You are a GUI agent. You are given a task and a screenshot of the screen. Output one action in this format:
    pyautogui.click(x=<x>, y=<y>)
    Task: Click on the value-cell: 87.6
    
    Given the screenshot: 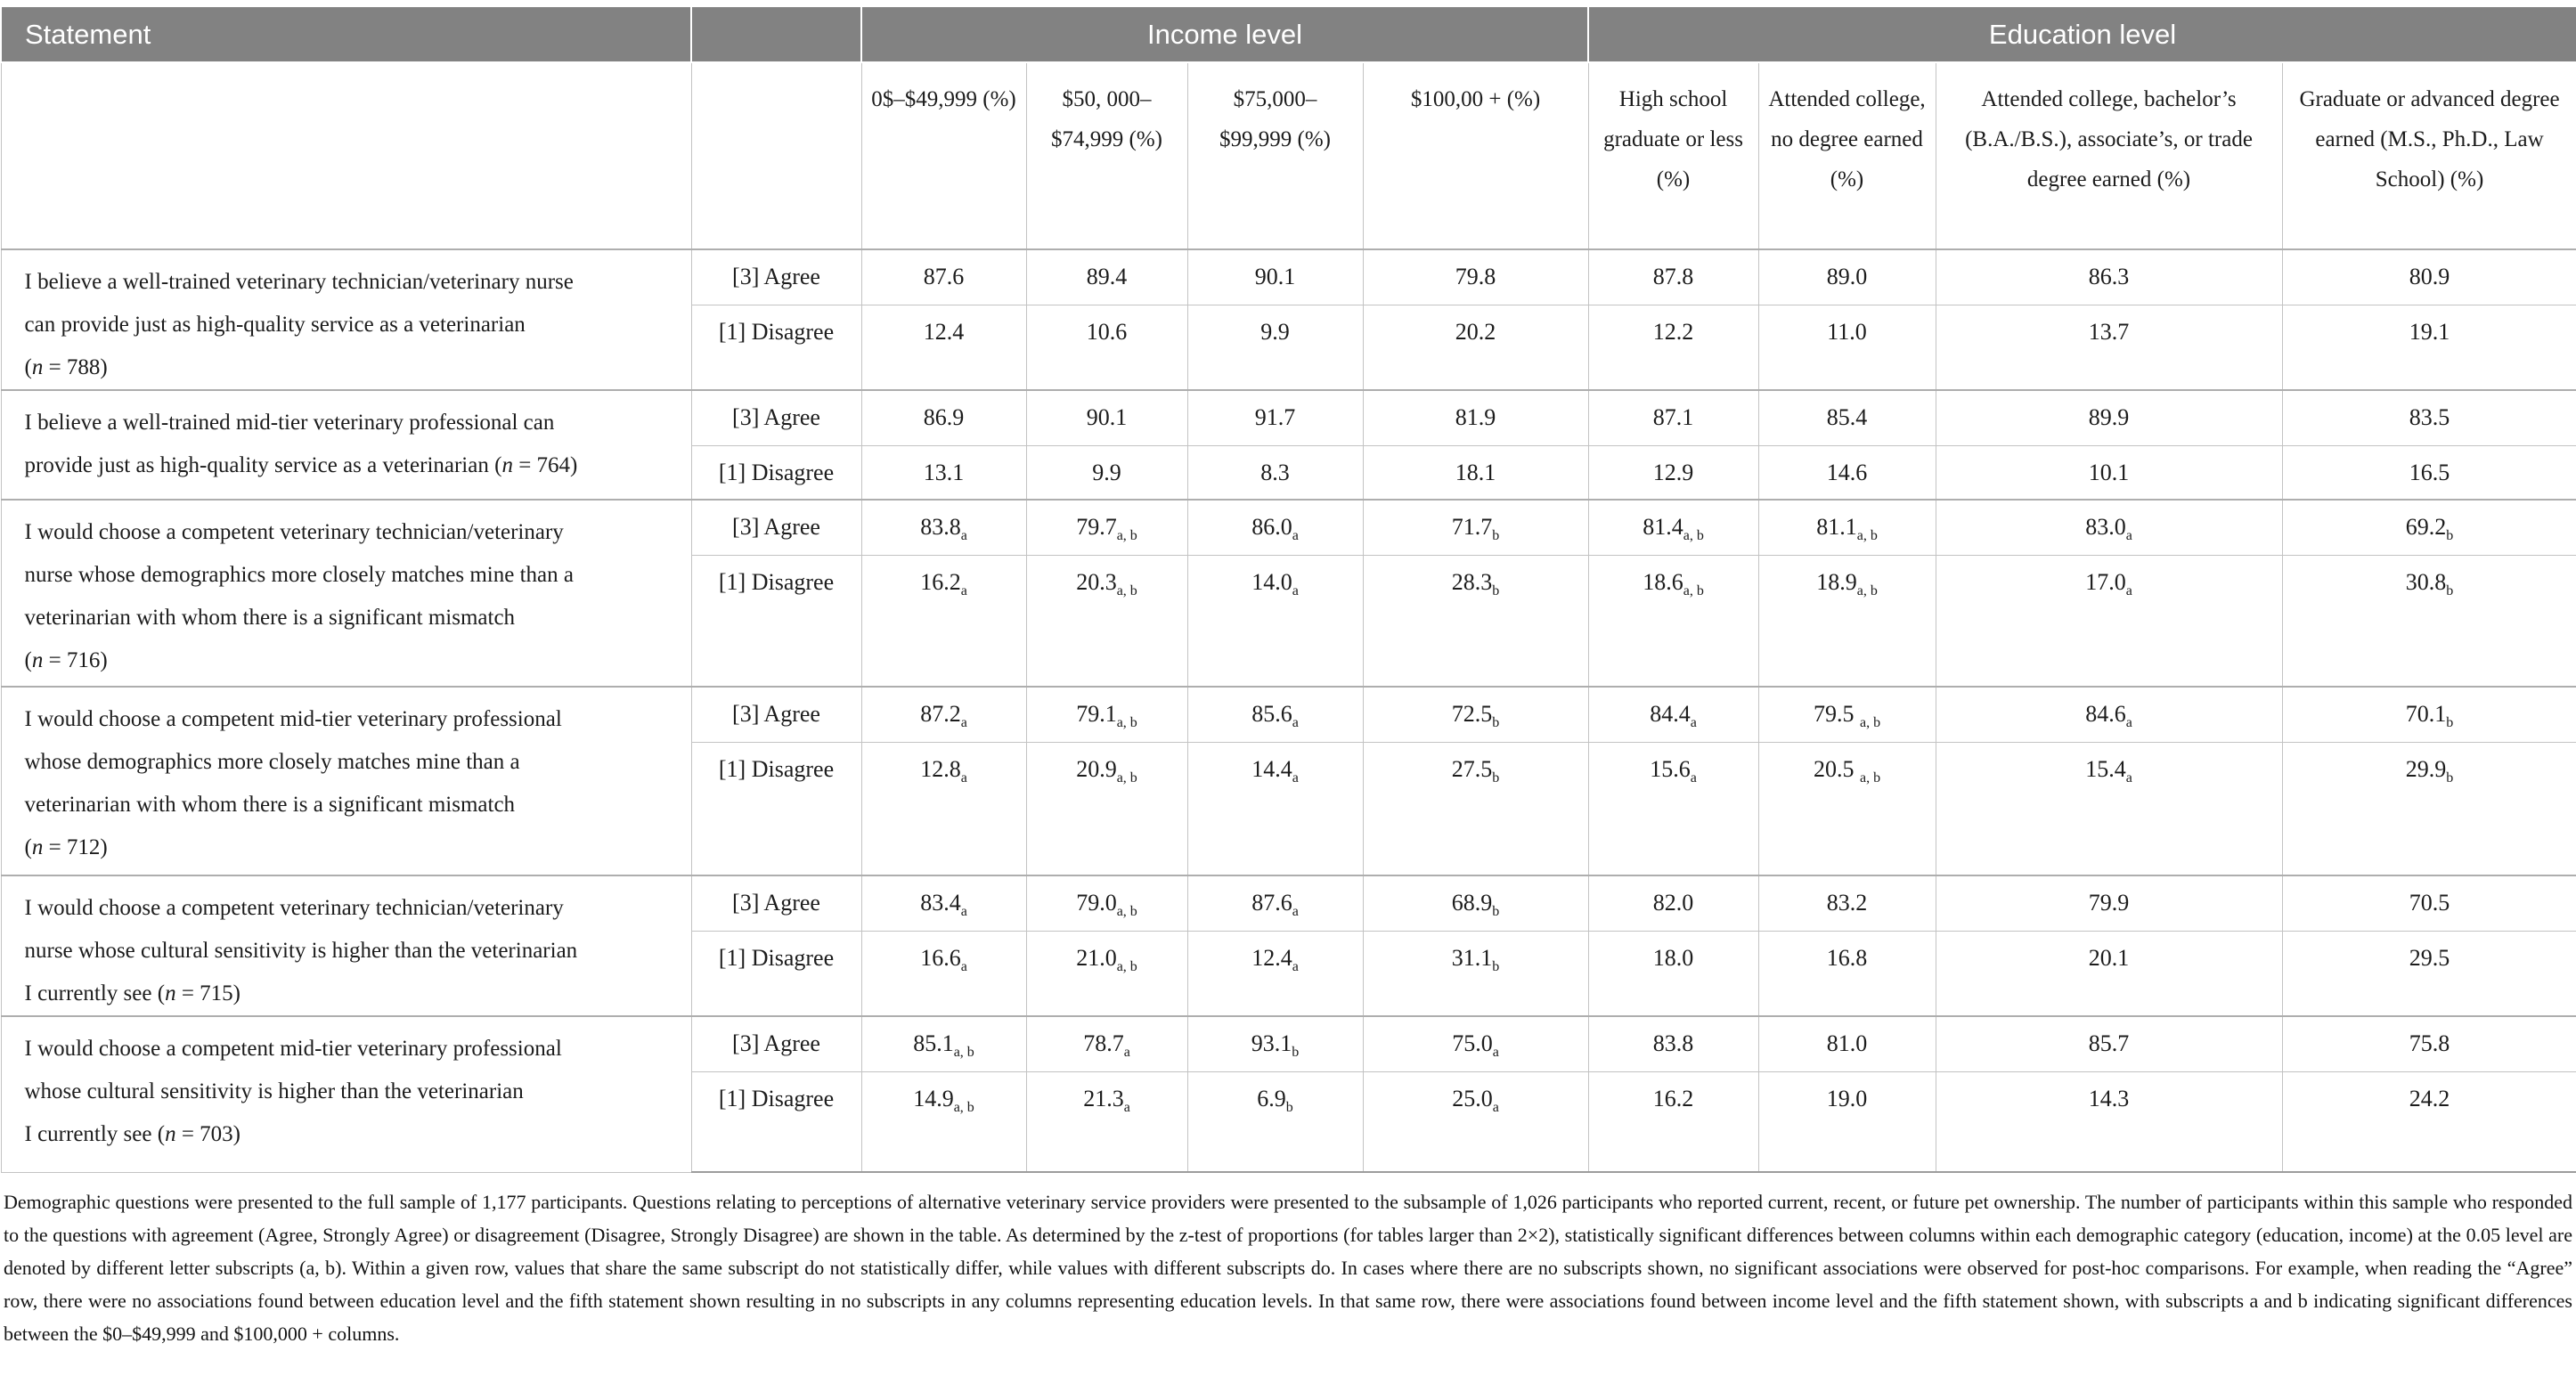 What is the action you would take?
    pyautogui.click(x=944, y=276)
    